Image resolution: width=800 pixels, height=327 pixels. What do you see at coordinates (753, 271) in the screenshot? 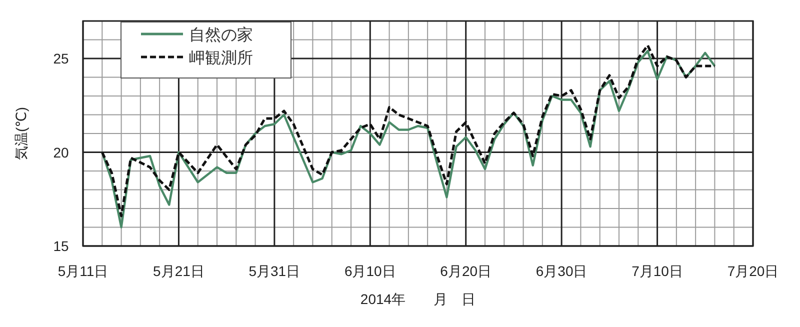
I see `x-tick-label: 7月20日` at bounding box center [753, 271].